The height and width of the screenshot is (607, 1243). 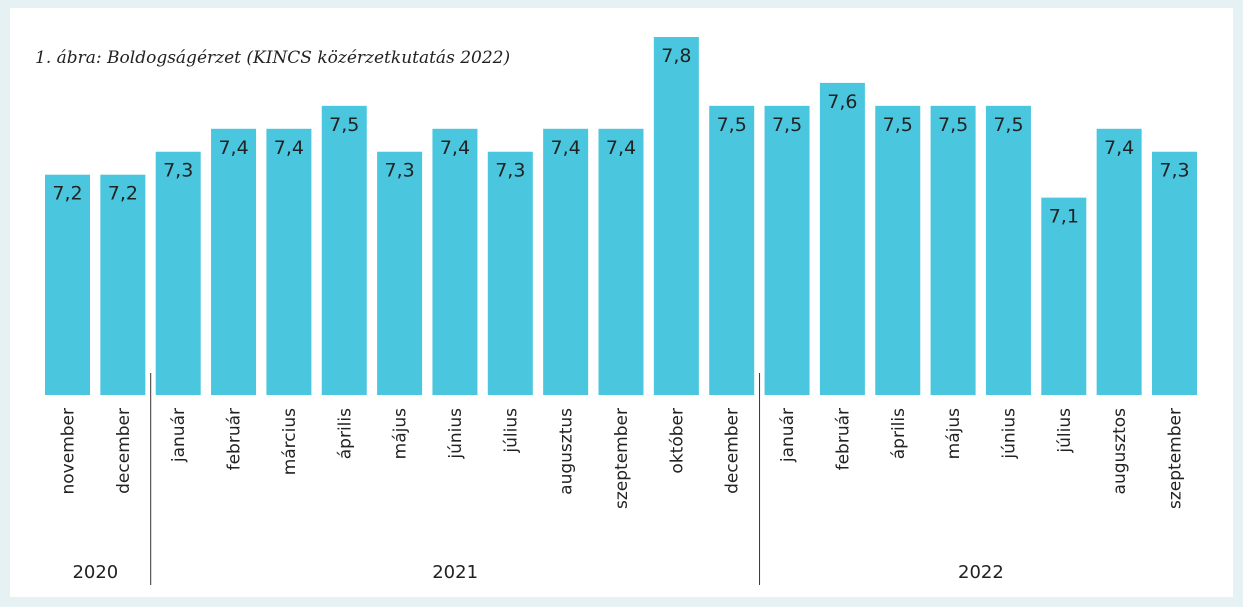 I want to click on year-label: 2020, so click(x=95, y=572).